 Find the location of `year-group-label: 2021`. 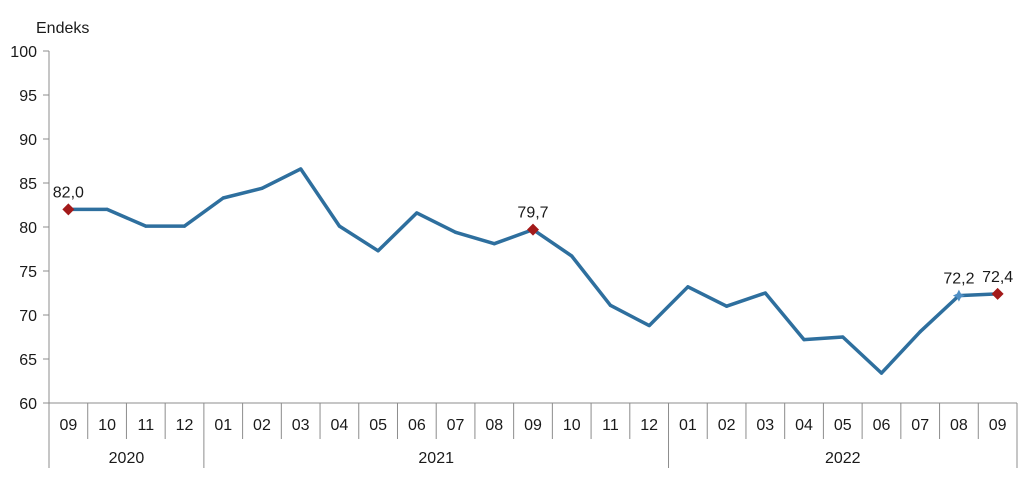

year-group-label: 2021 is located at coordinates (436, 458).